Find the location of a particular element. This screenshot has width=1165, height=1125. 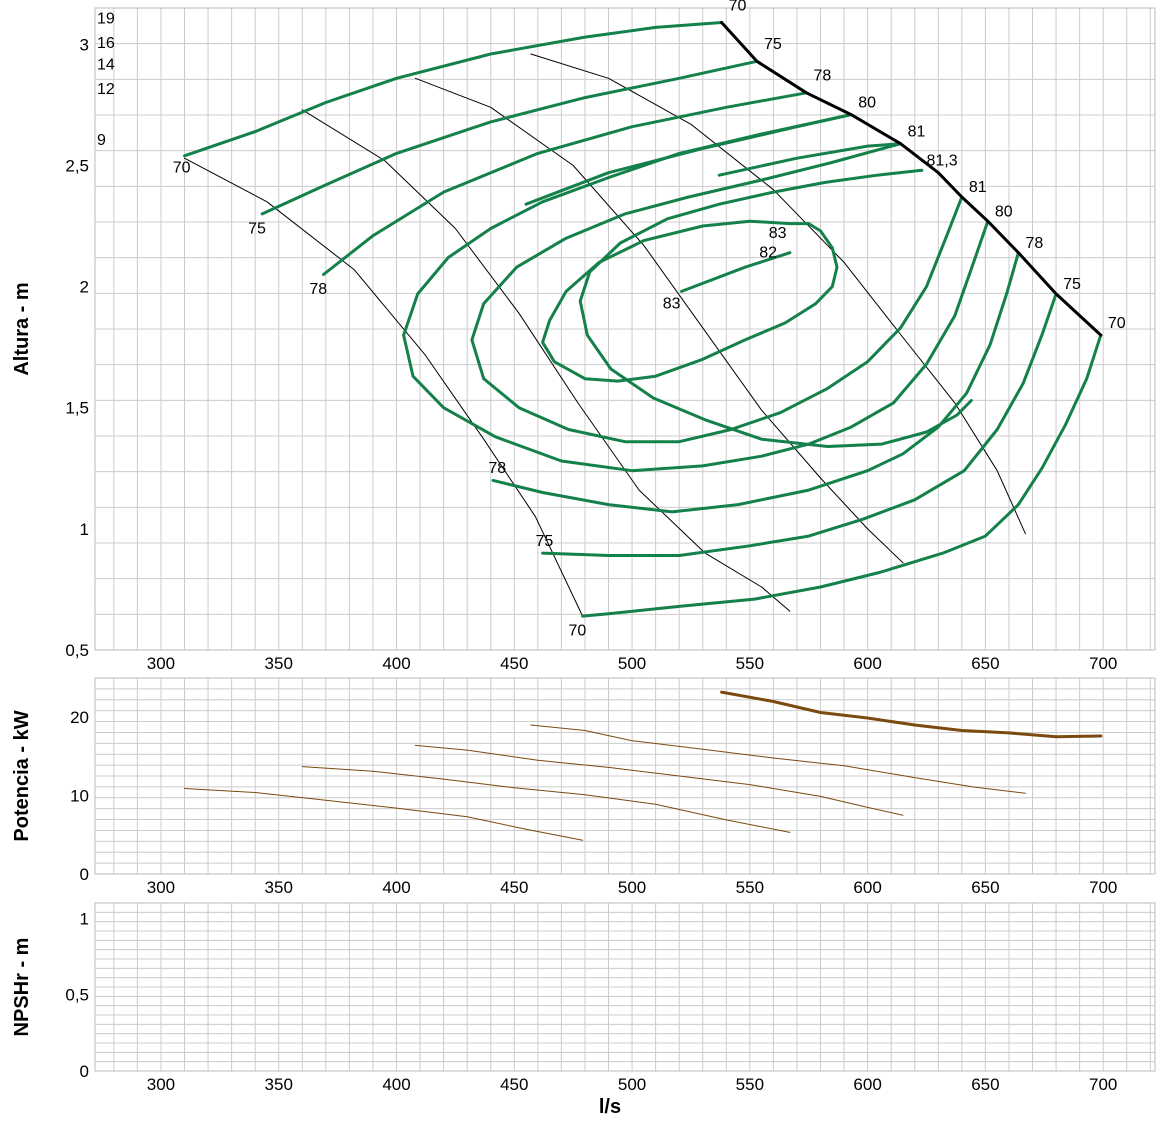

impeller-diameter-label: 9 is located at coordinates (101, 140).